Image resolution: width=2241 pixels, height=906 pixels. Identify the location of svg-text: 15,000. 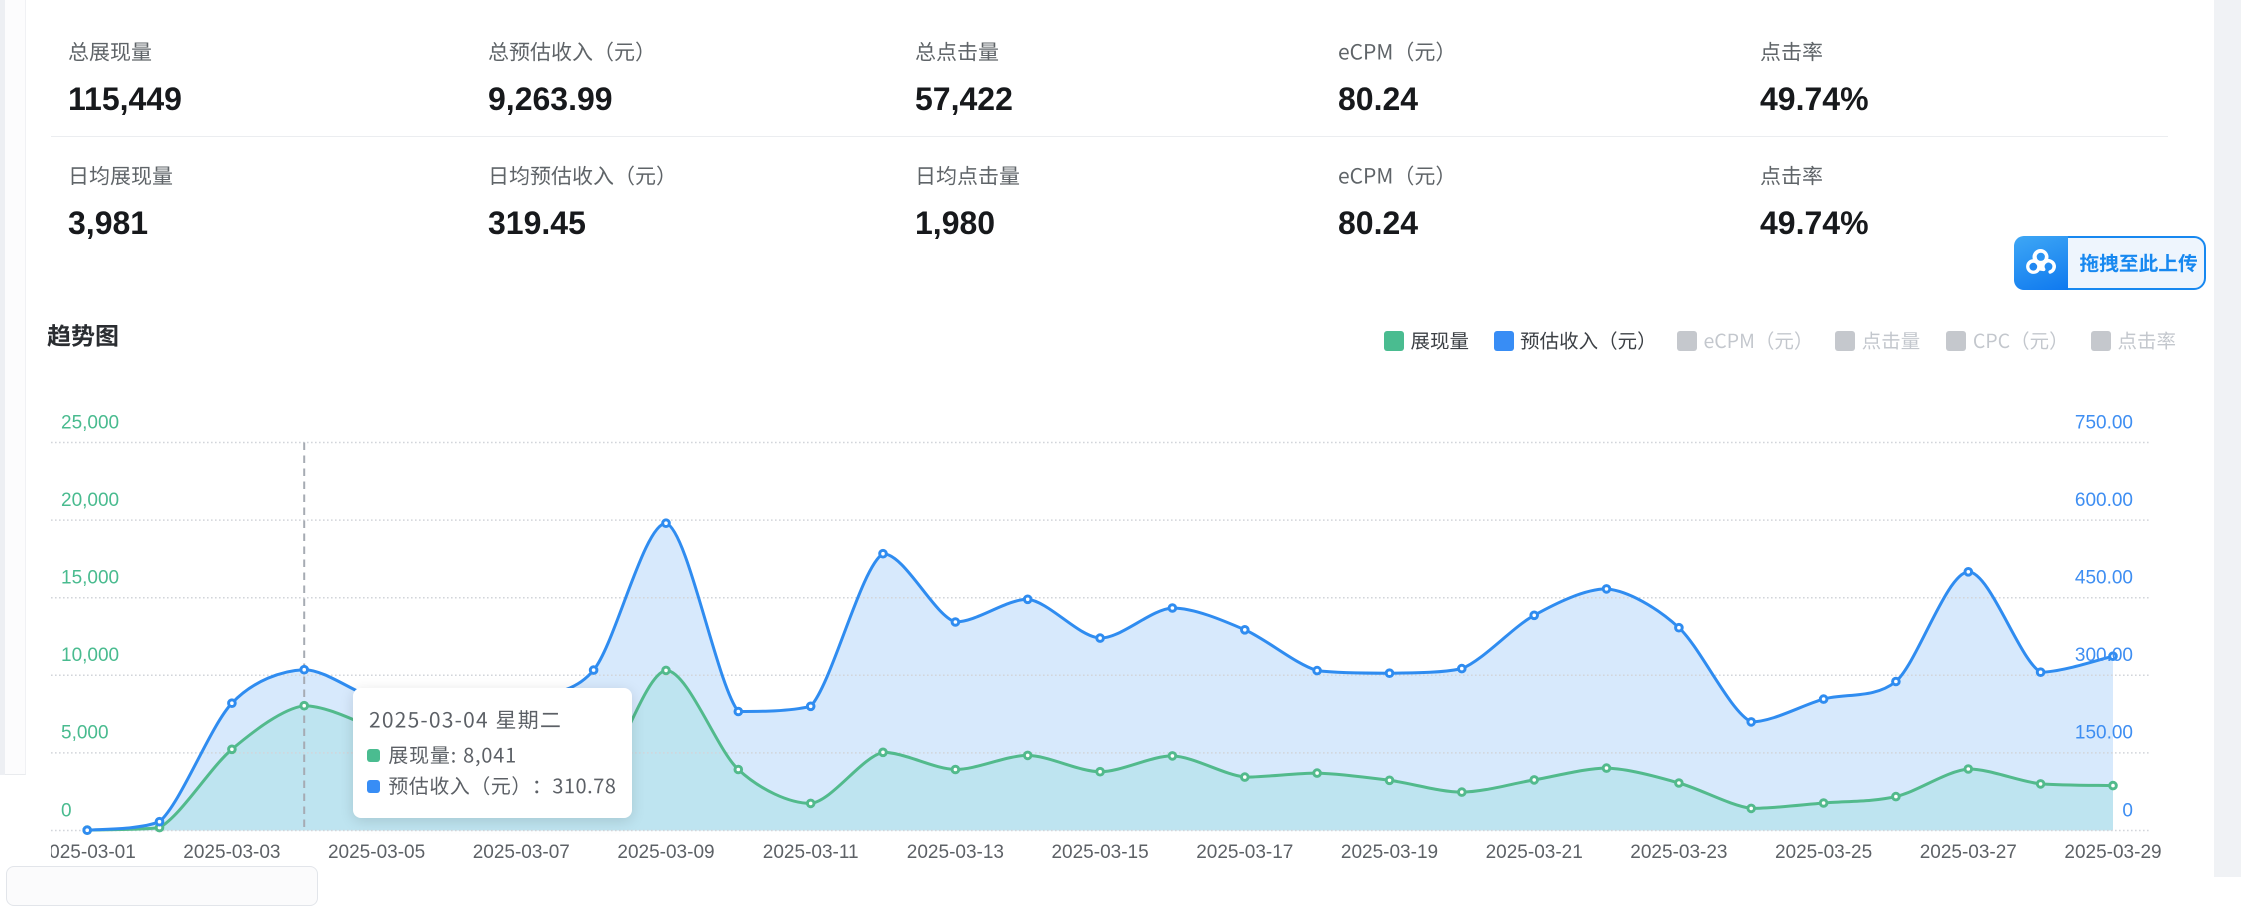
(90, 578).